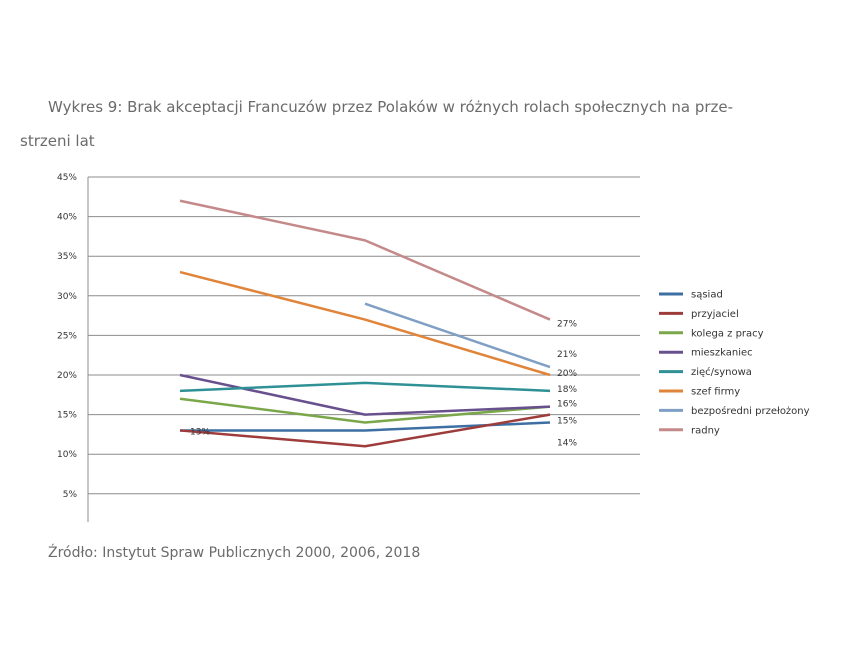 Image resolution: width=842 pixels, height=659 pixels. Describe the element at coordinates (200, 432) in the screenshot. I see `start-data-label: 13%` at that location.